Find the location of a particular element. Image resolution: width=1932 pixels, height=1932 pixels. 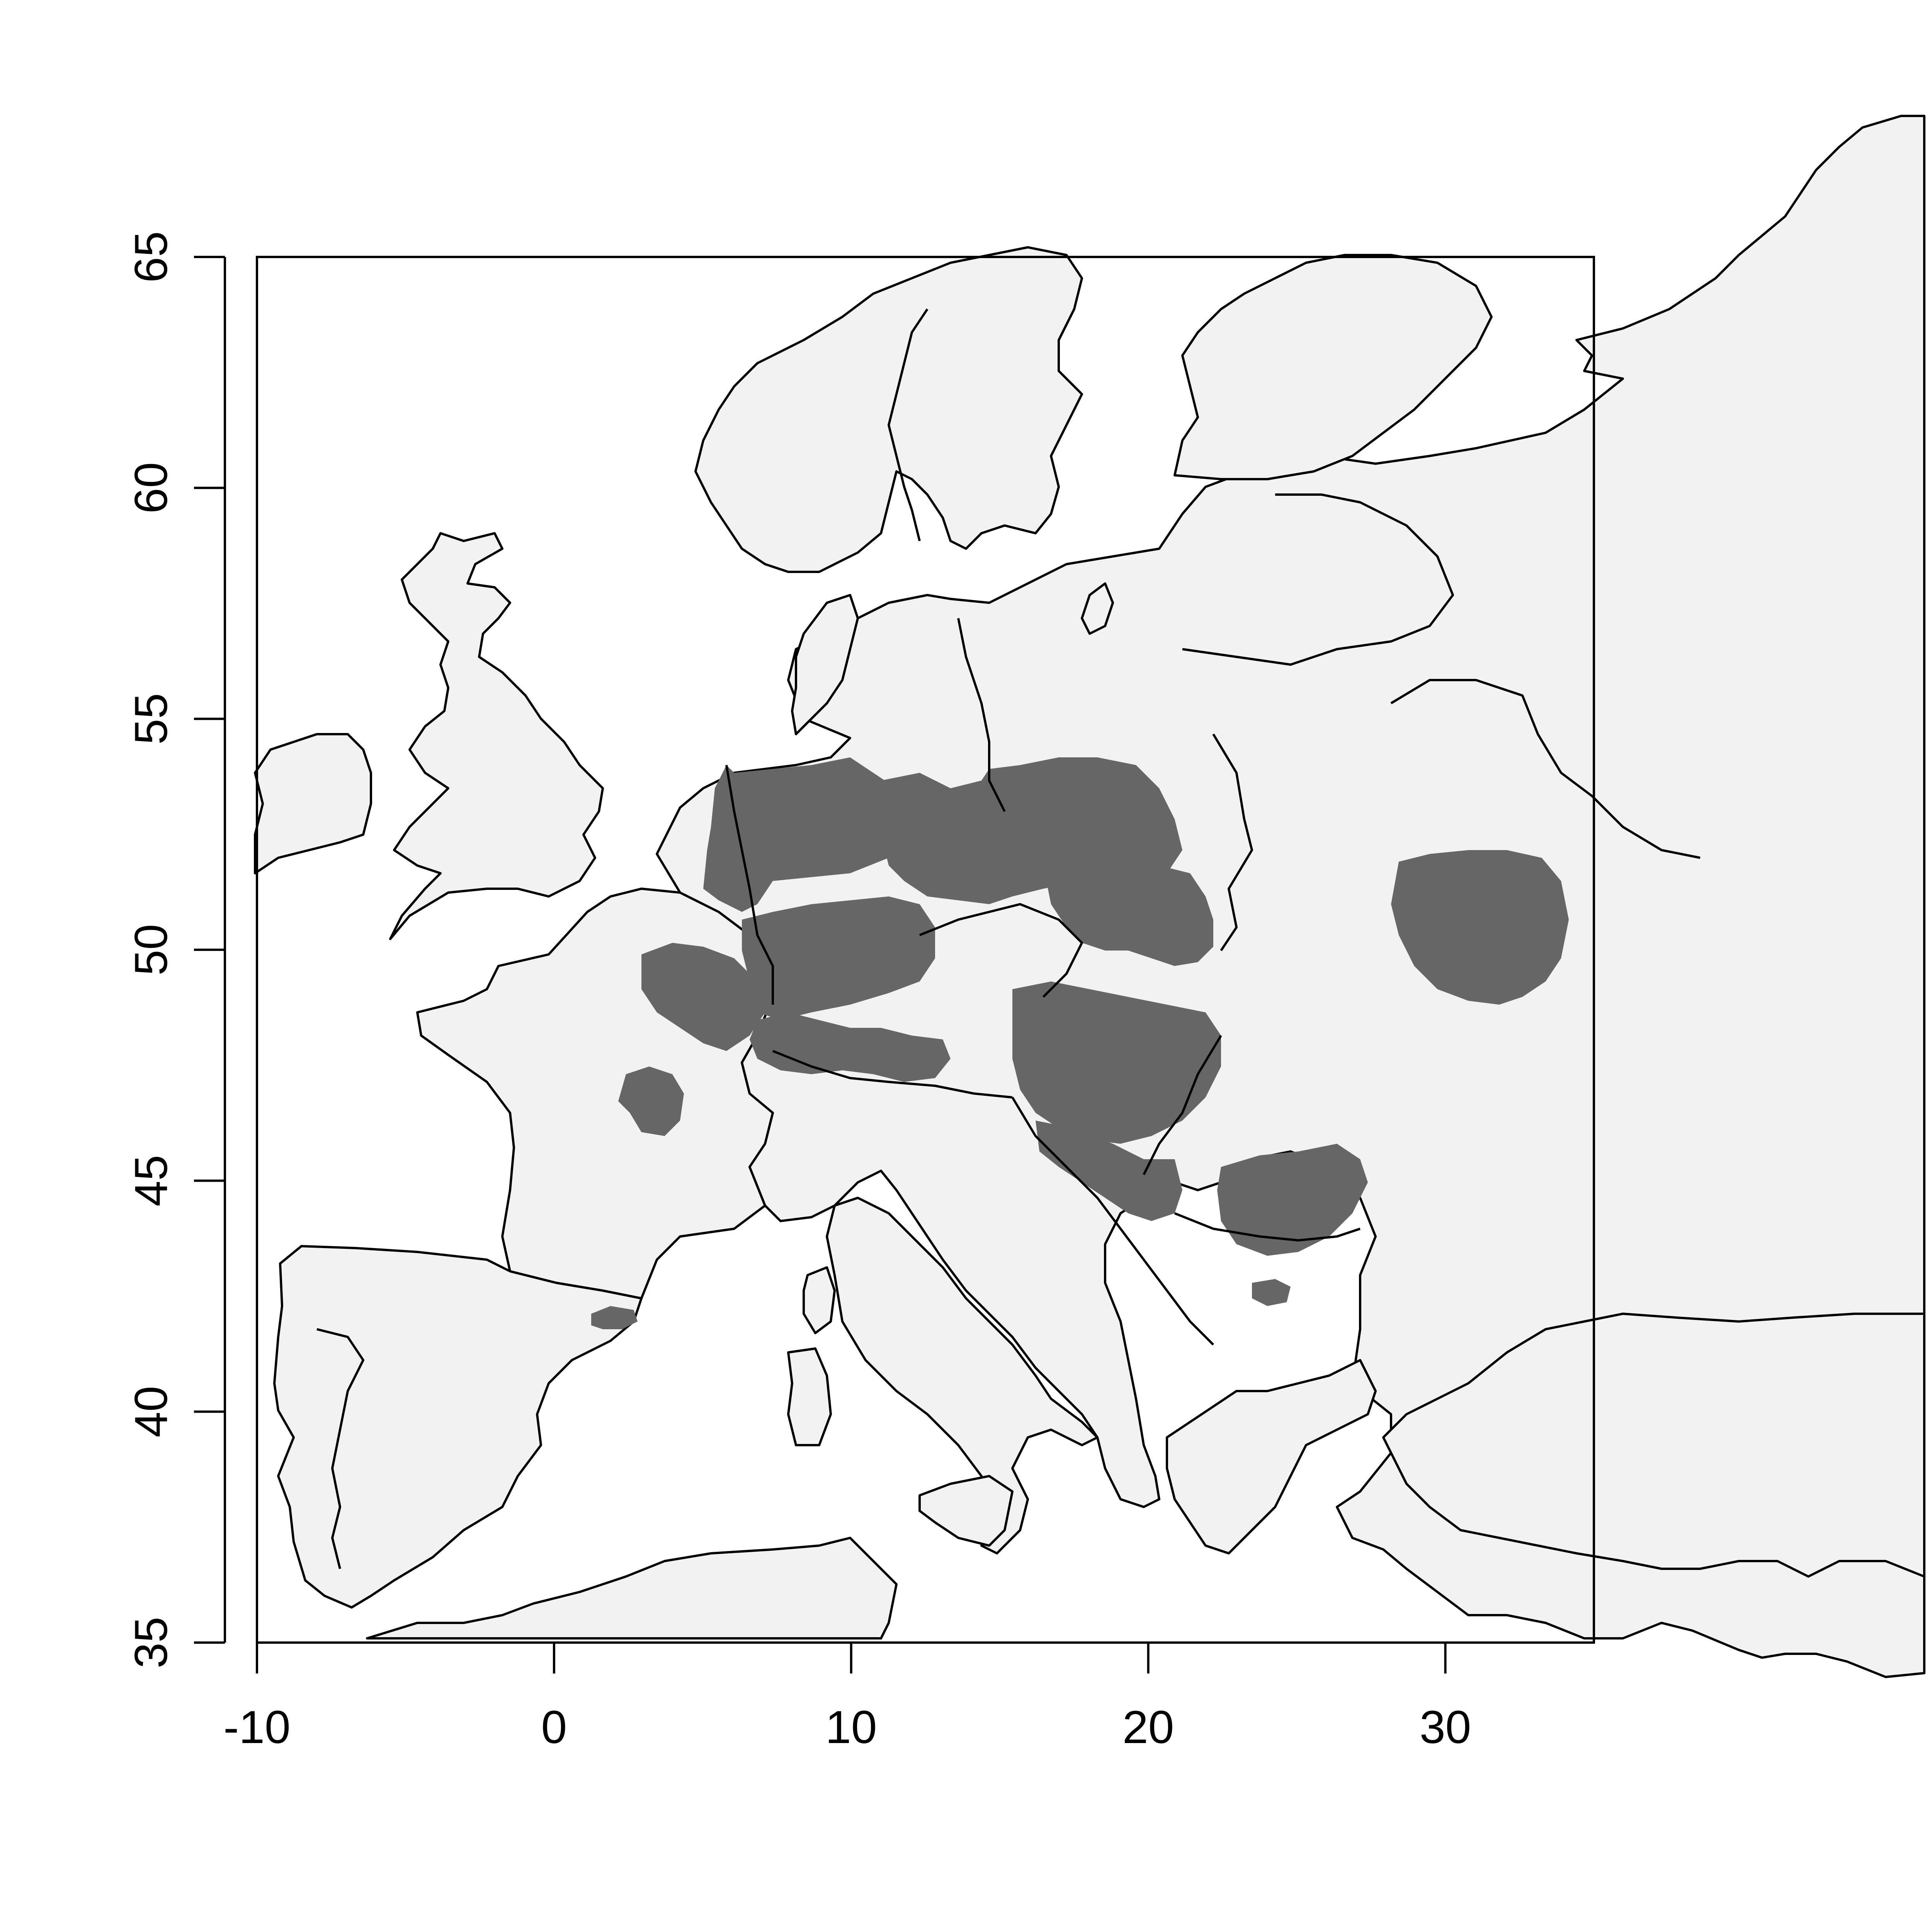

x-tick-label: 0 is located at coordinates (554, 1727).